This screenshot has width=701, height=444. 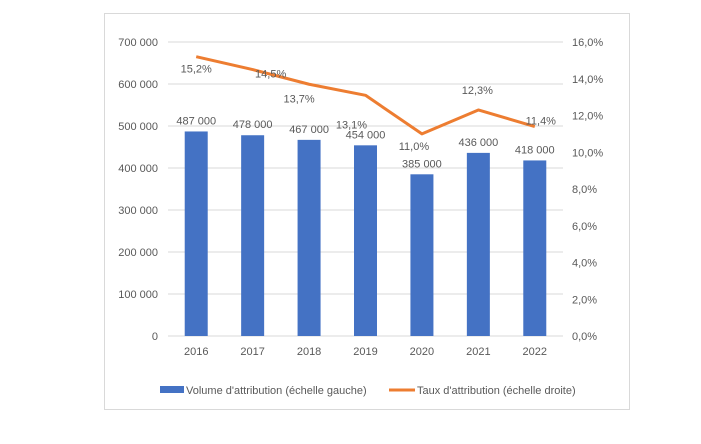 I want to click on line-data-label: 13,7%, so click(x=298, y=99).